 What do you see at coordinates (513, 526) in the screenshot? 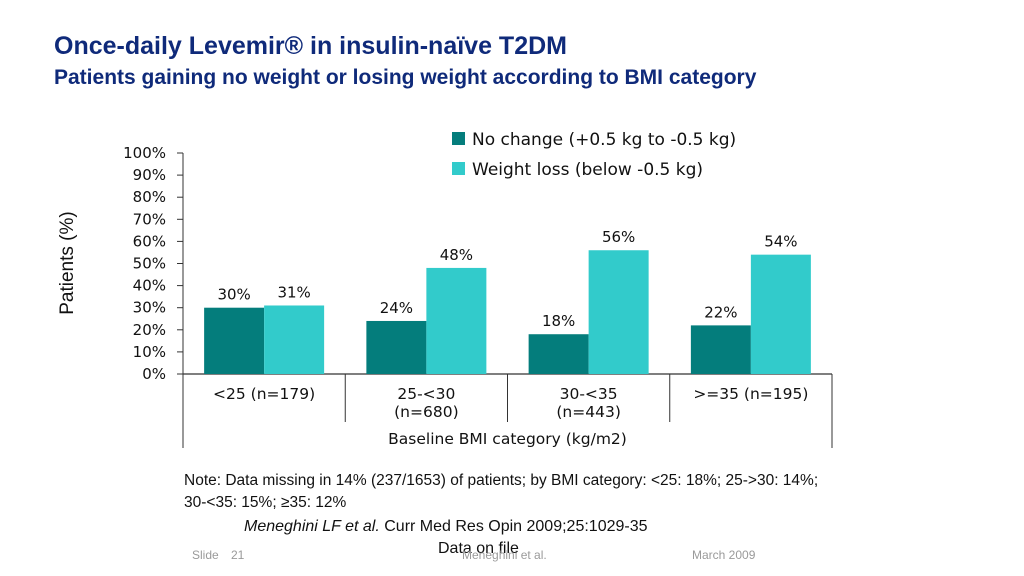
I see `reference-journal: Curr Med Res Opin 2009;25:1029-35` at bounding box center [513, 526].